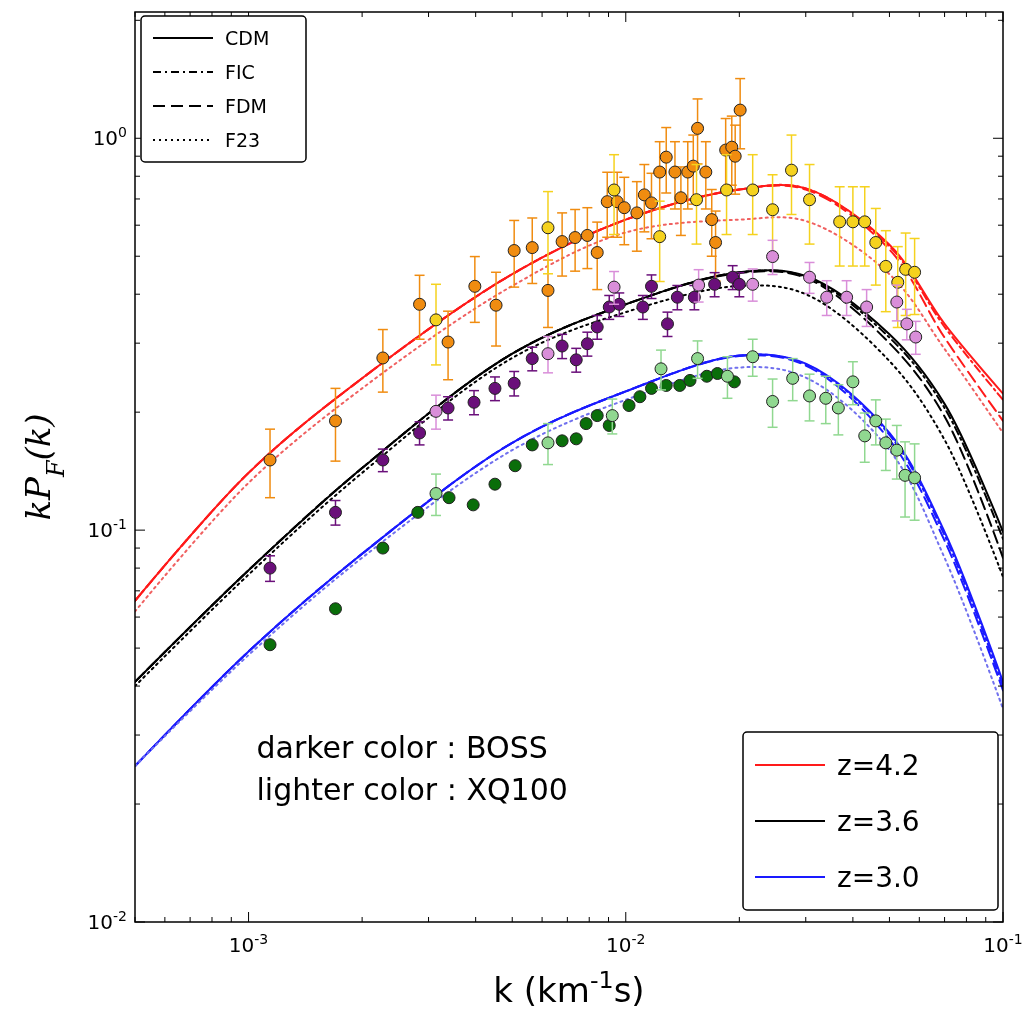 This screenshot has height=1025, width=1031. I want to click on legend-label: FDM, so click(246, 105).